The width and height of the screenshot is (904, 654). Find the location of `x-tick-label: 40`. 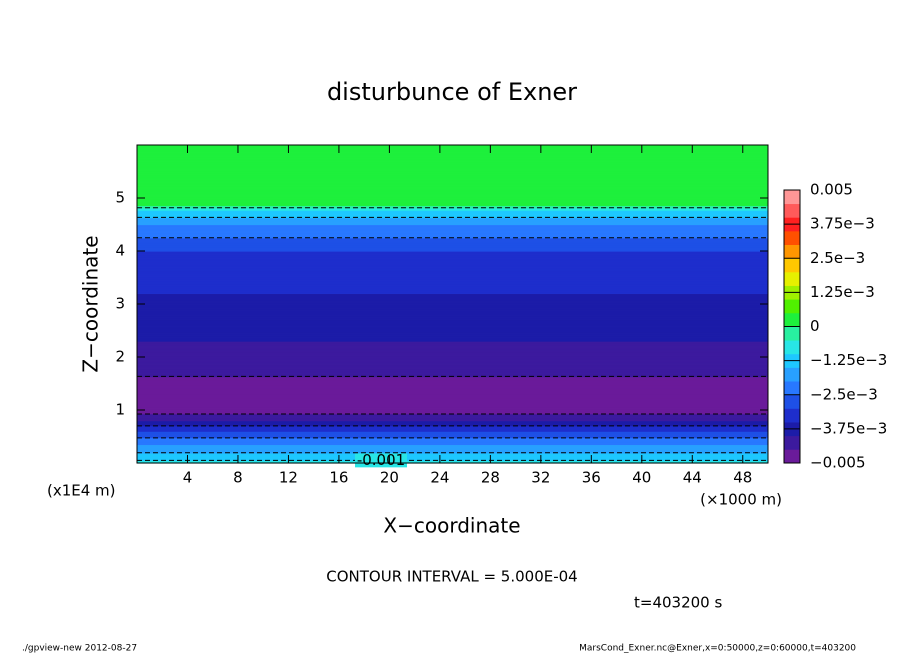

x-tick-label: 40 is located at coordinates (641, 478).